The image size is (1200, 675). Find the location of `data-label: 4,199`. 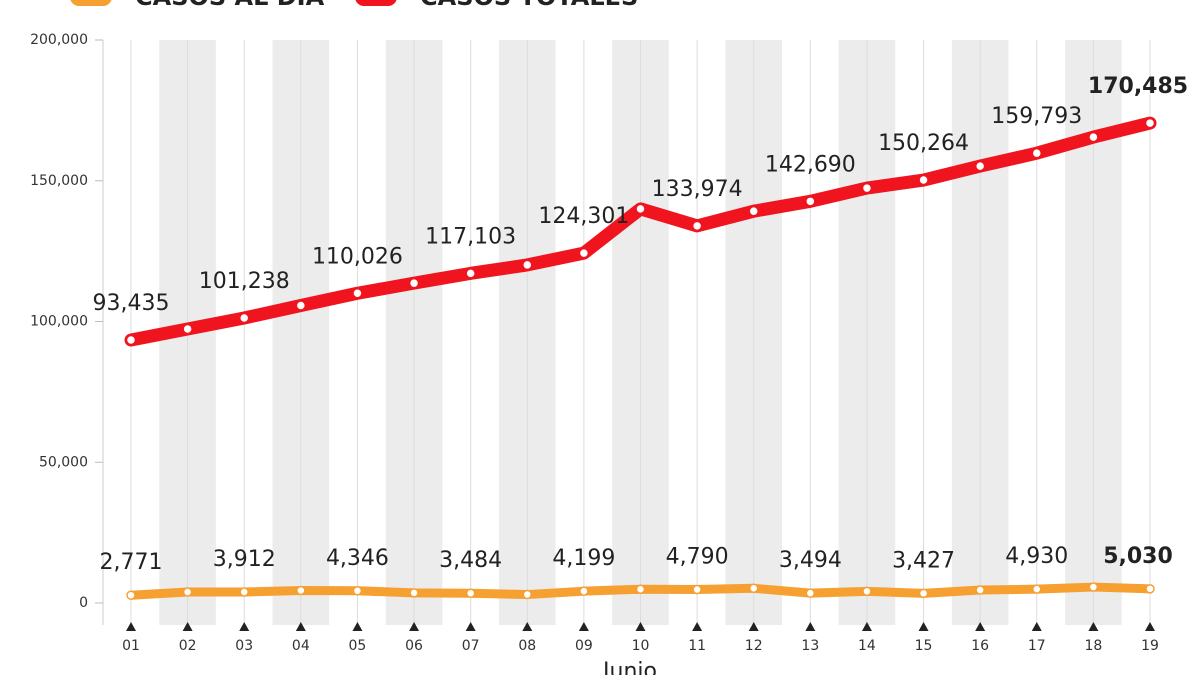

data-label: 4,199 is located at coordinates (583, 558).